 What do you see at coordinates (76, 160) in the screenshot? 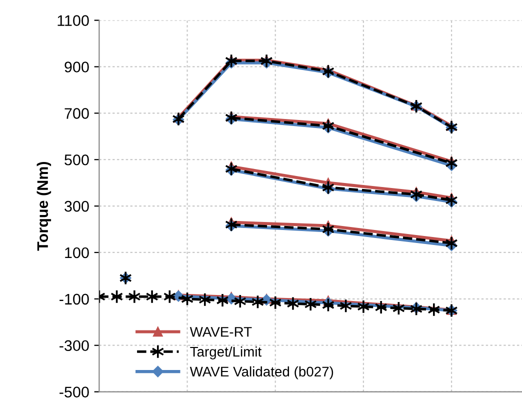
I see `y-tick-label: 500` at bounding box center [76, 160].